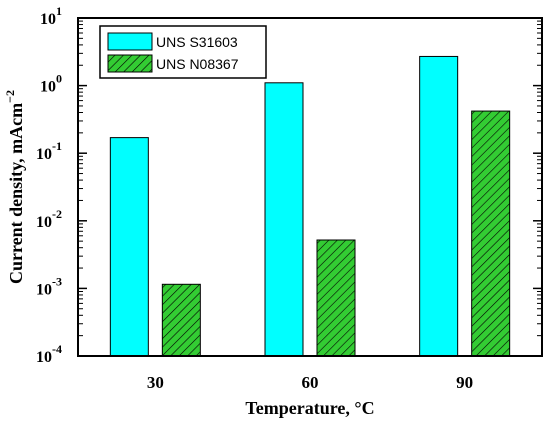 The height and width of the screenshot is (421, 550). Describe the element at coordinates (183, 52) in the screenshot. I see `legend: UNS S31603 UNS N08367` at that location.